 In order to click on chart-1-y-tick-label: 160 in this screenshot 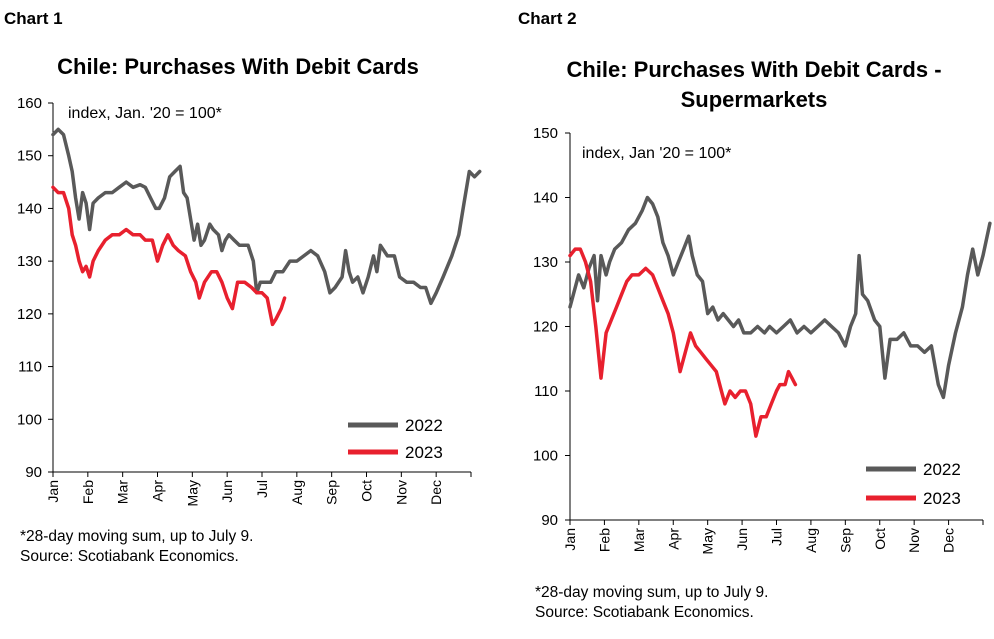, I will do `click(29, 103)`.